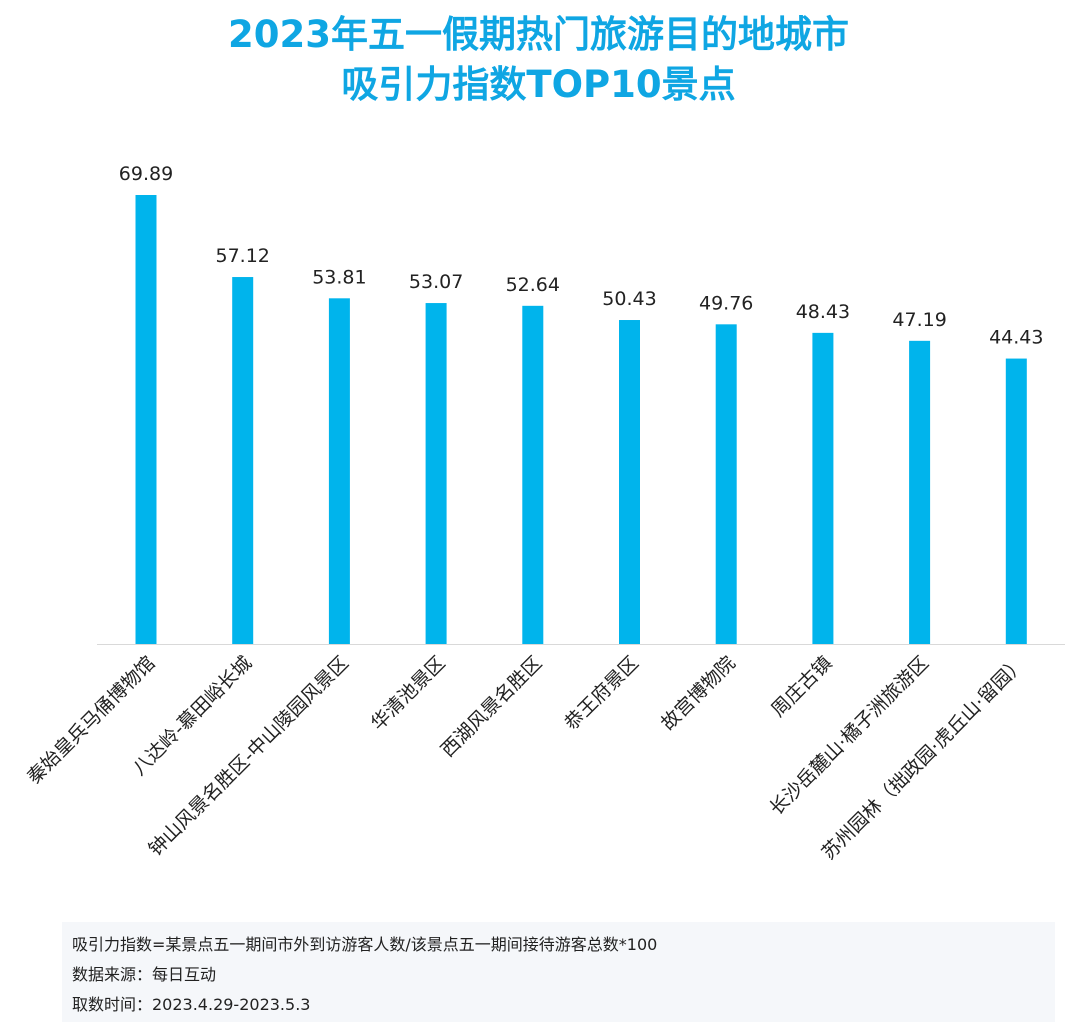 This screenshot has width=1077, height=1031. What do you see at coordinates (629, 299) in the screenshot?
I see `data-label: 50.43` at bounding box center [629, 299].